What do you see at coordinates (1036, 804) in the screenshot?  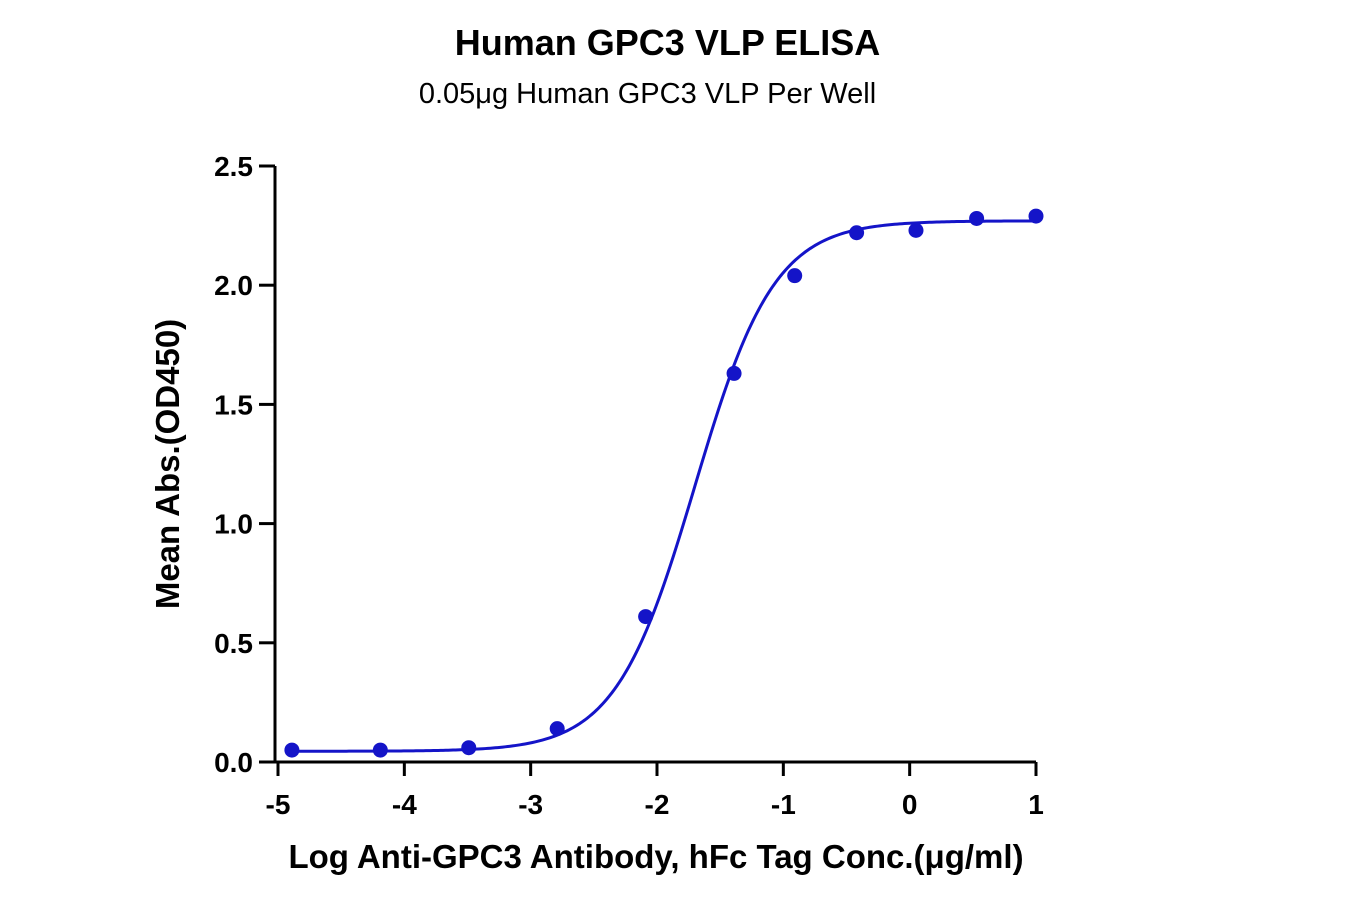 I see `x-tick-label: 1` at bounding box center [1036, 804].